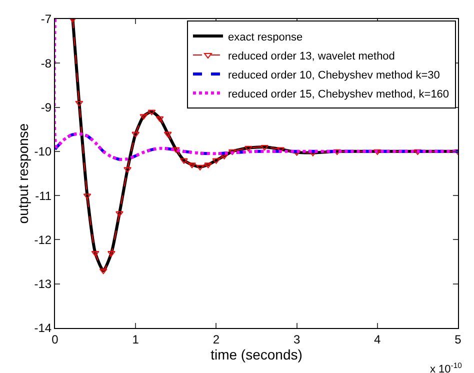 The height and width of the screenshot is (373, 474). Describe the element at coordinates (46, 19) in the screenshot. I see `y-tick-label: -7` at that location.